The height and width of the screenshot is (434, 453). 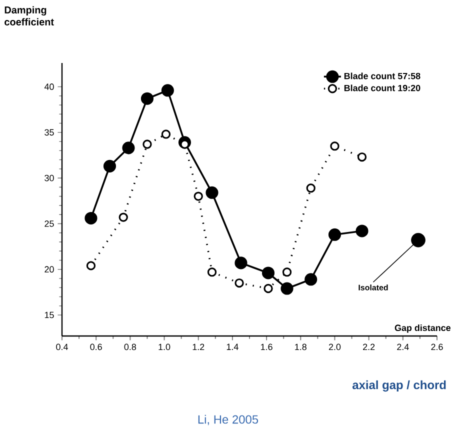 I want to click on x-tick-label: 1.0, so click(x=164, y=347).